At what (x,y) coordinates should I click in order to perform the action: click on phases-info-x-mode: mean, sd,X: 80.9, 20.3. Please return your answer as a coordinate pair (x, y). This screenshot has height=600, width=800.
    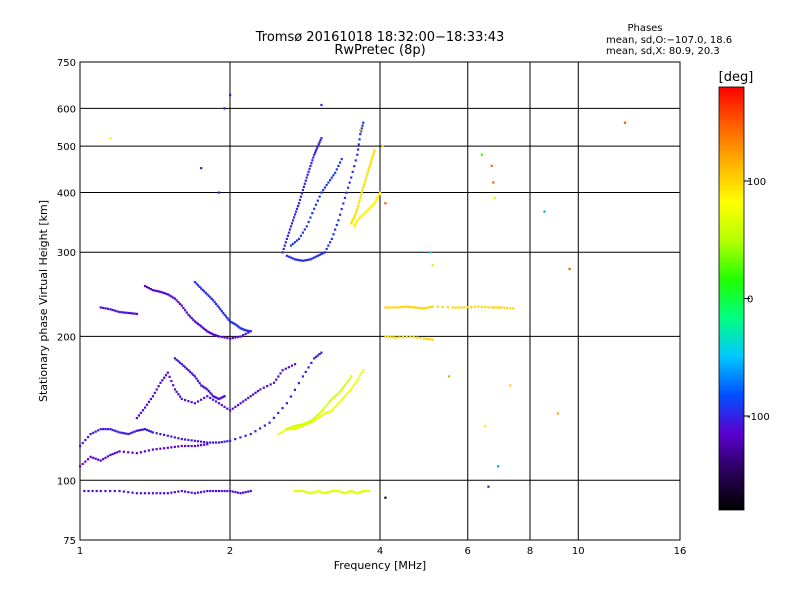
    Looking at the image, I should click on (663, 51).